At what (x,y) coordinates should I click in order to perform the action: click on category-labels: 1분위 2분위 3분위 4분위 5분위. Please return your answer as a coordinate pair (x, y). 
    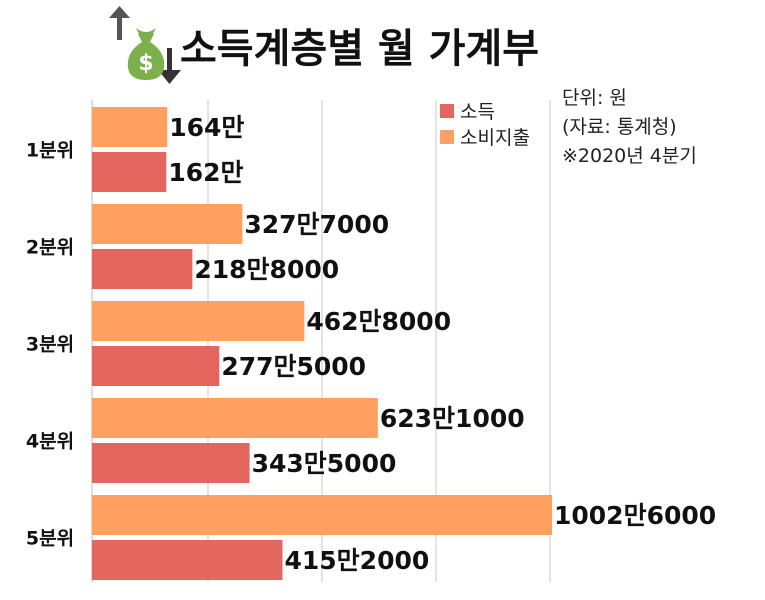
    Looking at the image, I should click on (50, 345).